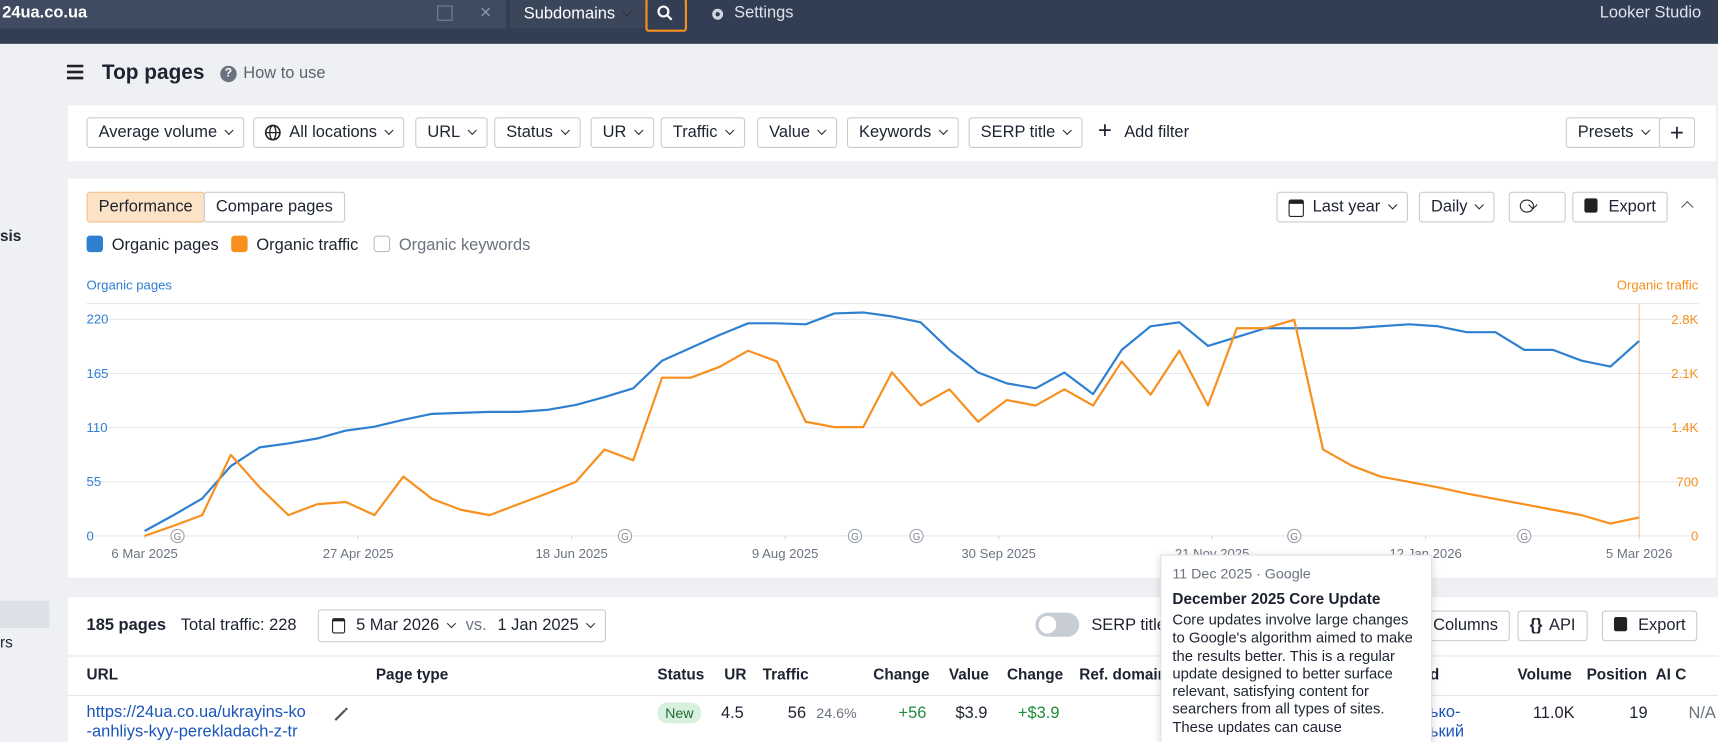 The image size is (1718, 742). What do you see at coordinates (968, 674) in the screenshot?
I see `column-header: Value` at bounding box center [968, 674].